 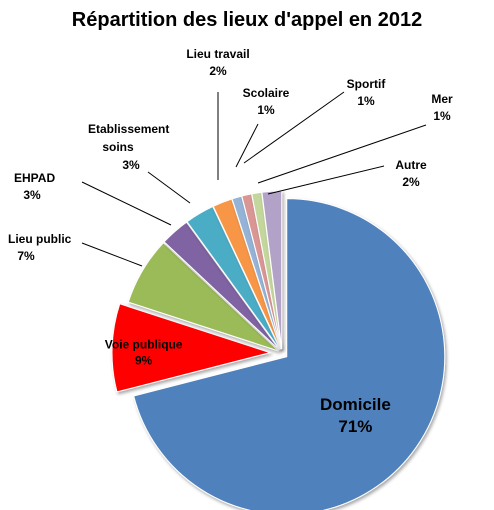 I want to click on pie-slice-voie-publique, so click(x=191, y=348).